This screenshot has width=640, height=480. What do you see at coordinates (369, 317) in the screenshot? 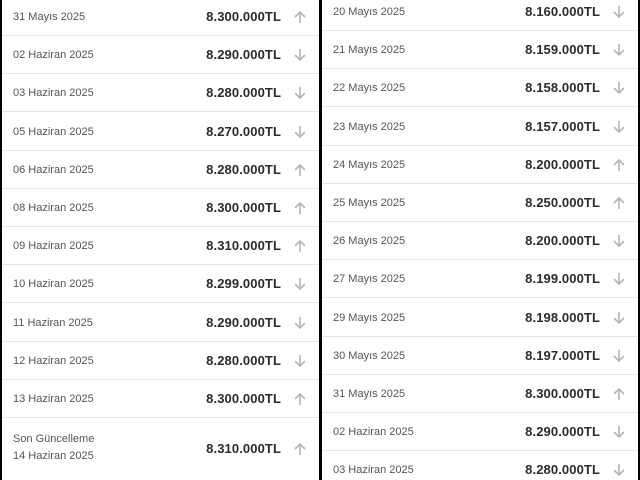
I see `row-date: 29 Mayıs 2025` at bounding box center [369, 317].